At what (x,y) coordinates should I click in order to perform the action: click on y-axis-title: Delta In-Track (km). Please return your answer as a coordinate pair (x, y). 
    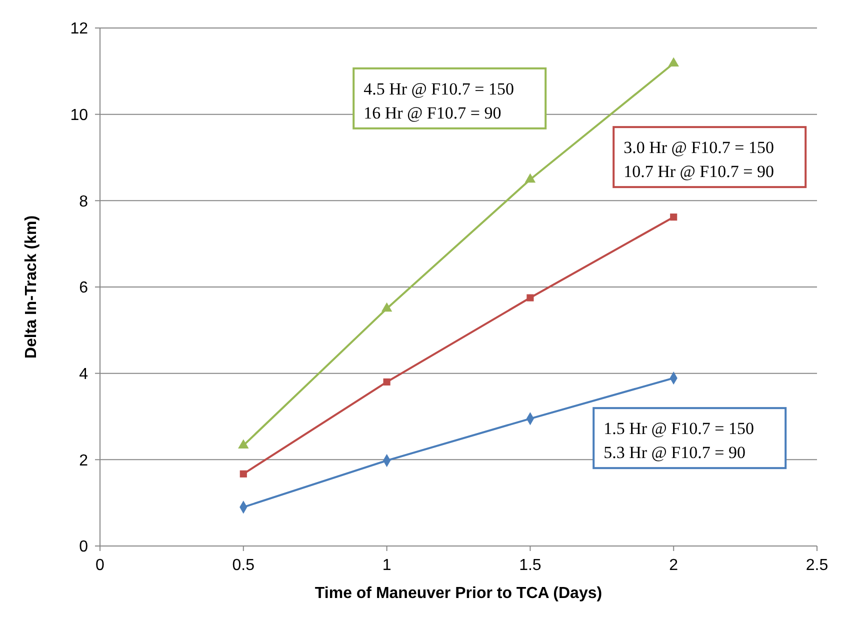
    Looking at the image, I should click on (31, 287).